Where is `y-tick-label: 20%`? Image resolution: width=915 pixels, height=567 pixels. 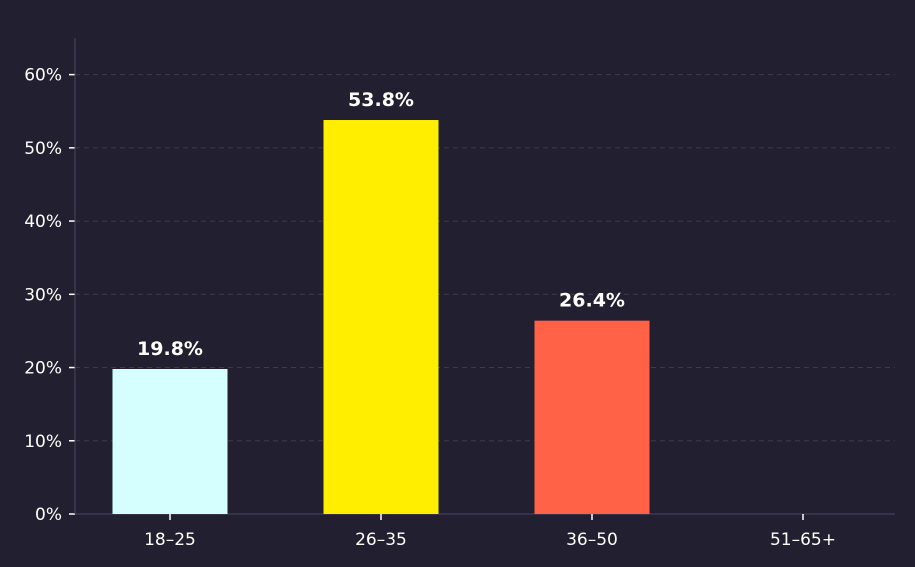 y-tick-label: 20% is located at coordinates (43, 369).